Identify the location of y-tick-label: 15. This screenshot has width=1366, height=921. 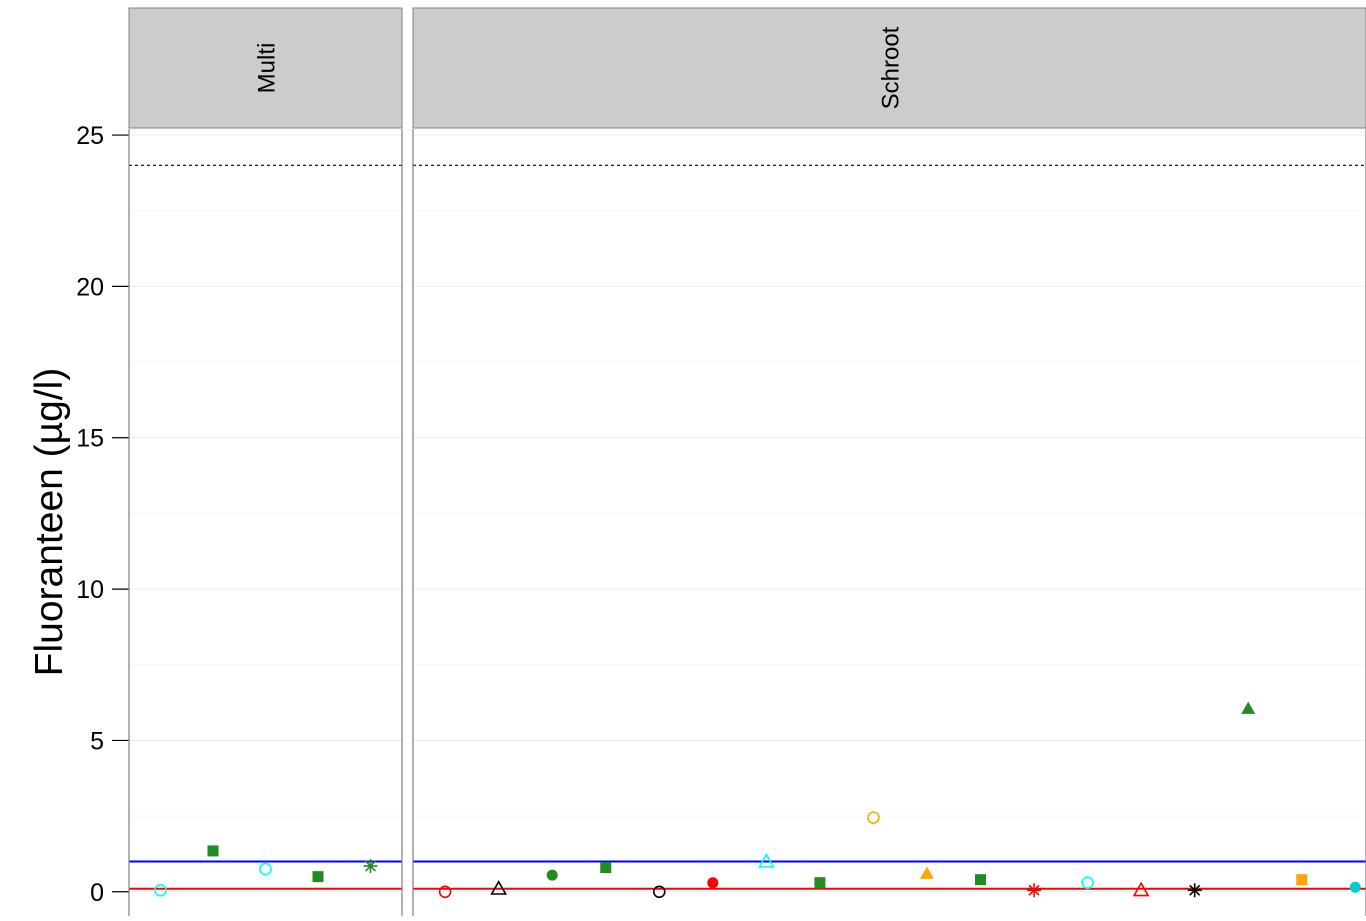
(90, 439).